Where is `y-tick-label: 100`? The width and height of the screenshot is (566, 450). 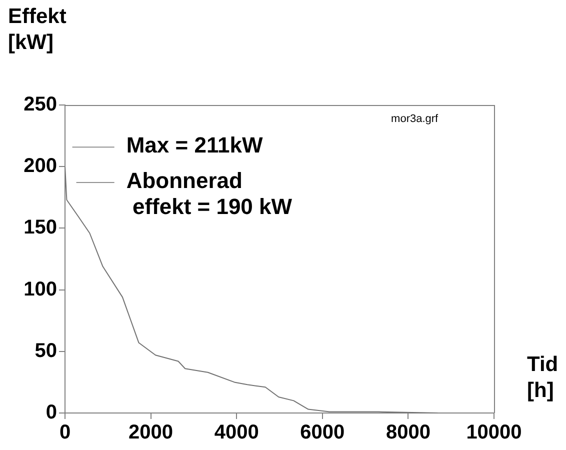 y-tick-label: 100 is located at coordinates (40, 289).